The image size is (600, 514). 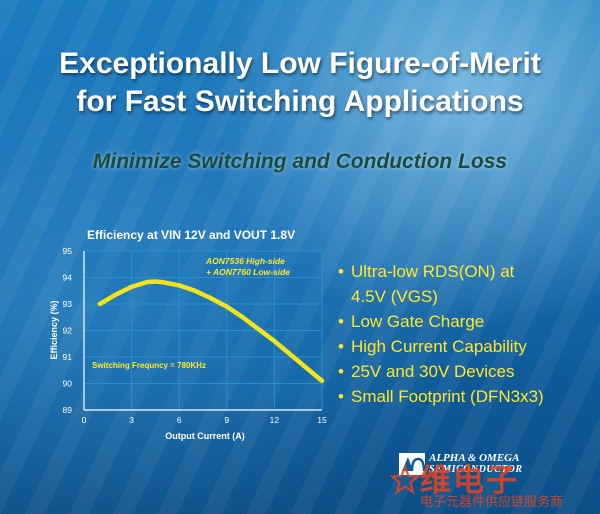 I want to click on y-axis-label: Efficiency (%), so click(x=54, y=329).